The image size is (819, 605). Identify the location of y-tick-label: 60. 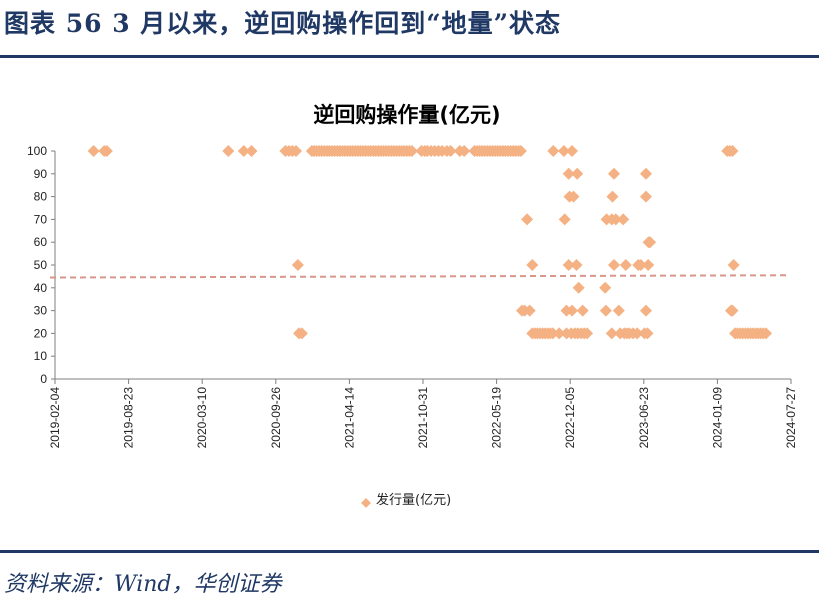
(41, 242).